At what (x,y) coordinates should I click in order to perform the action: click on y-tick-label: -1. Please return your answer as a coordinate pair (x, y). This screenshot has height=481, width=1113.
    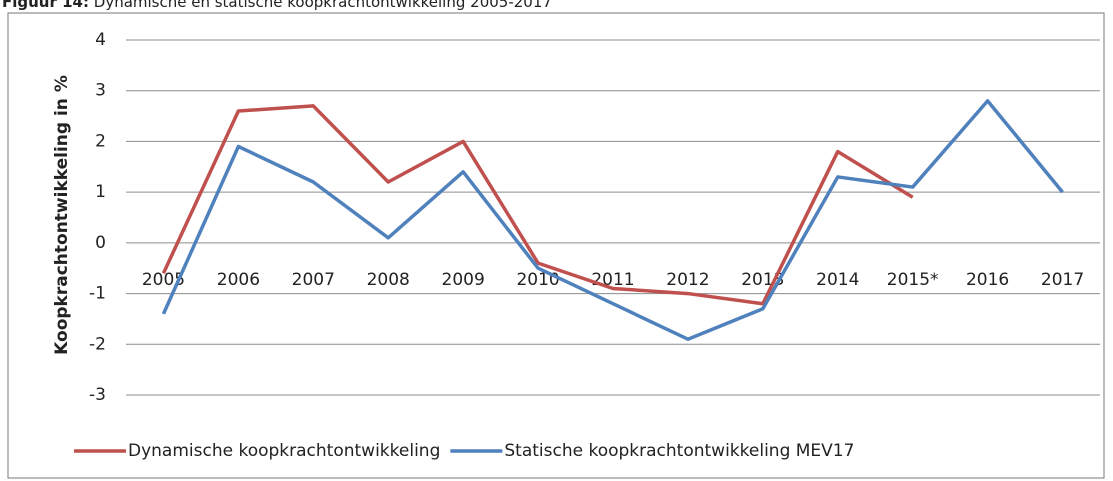
    Looking at the image, I should click on (97, 294).